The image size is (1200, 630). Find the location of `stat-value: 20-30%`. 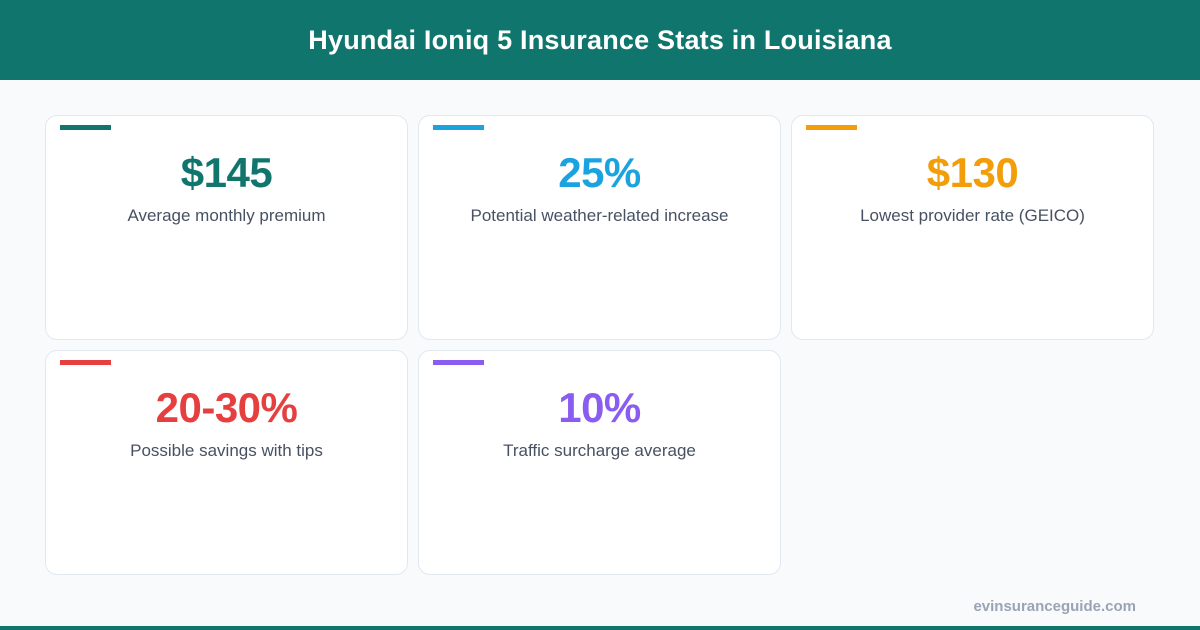

stat-value: 20-30% is located at coordinates (226, 407).